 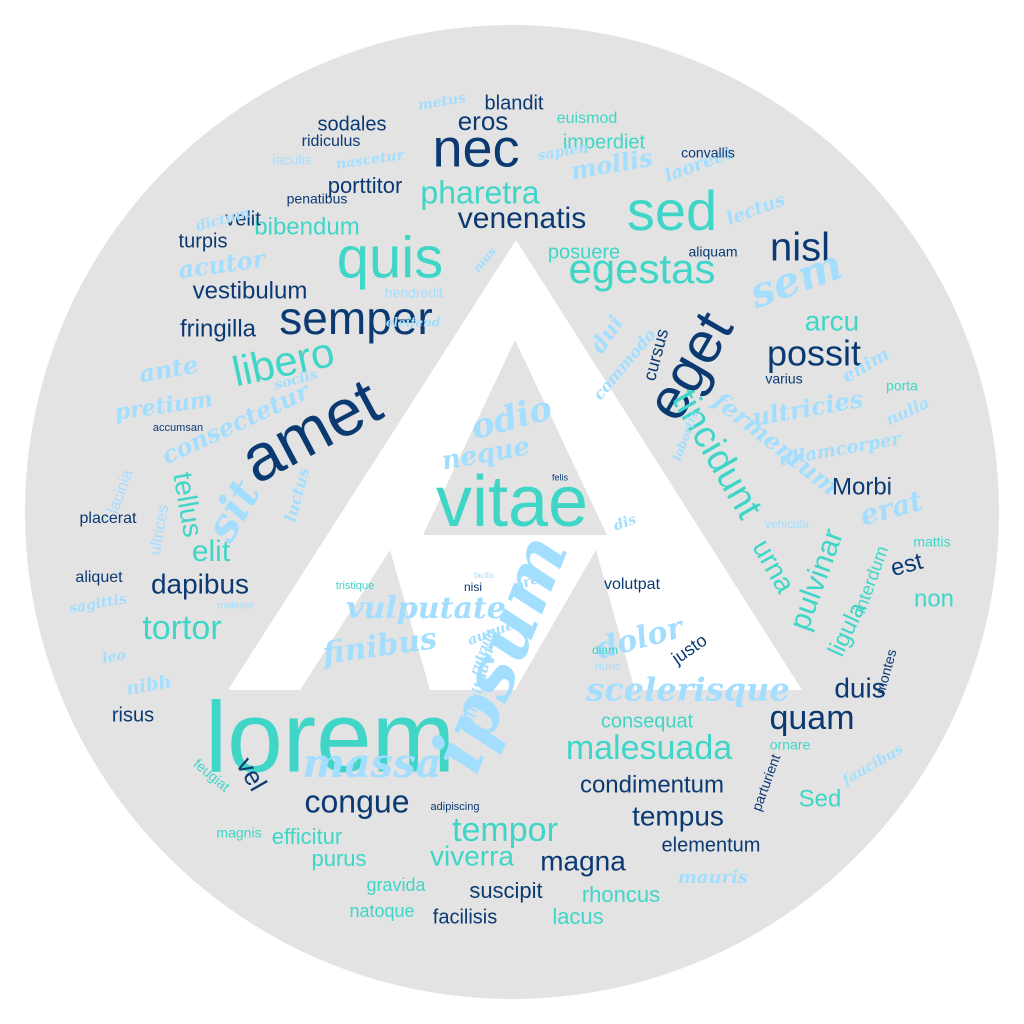 I want to click on word-scelerisque: scelerisque, so click(x=687, y=690).